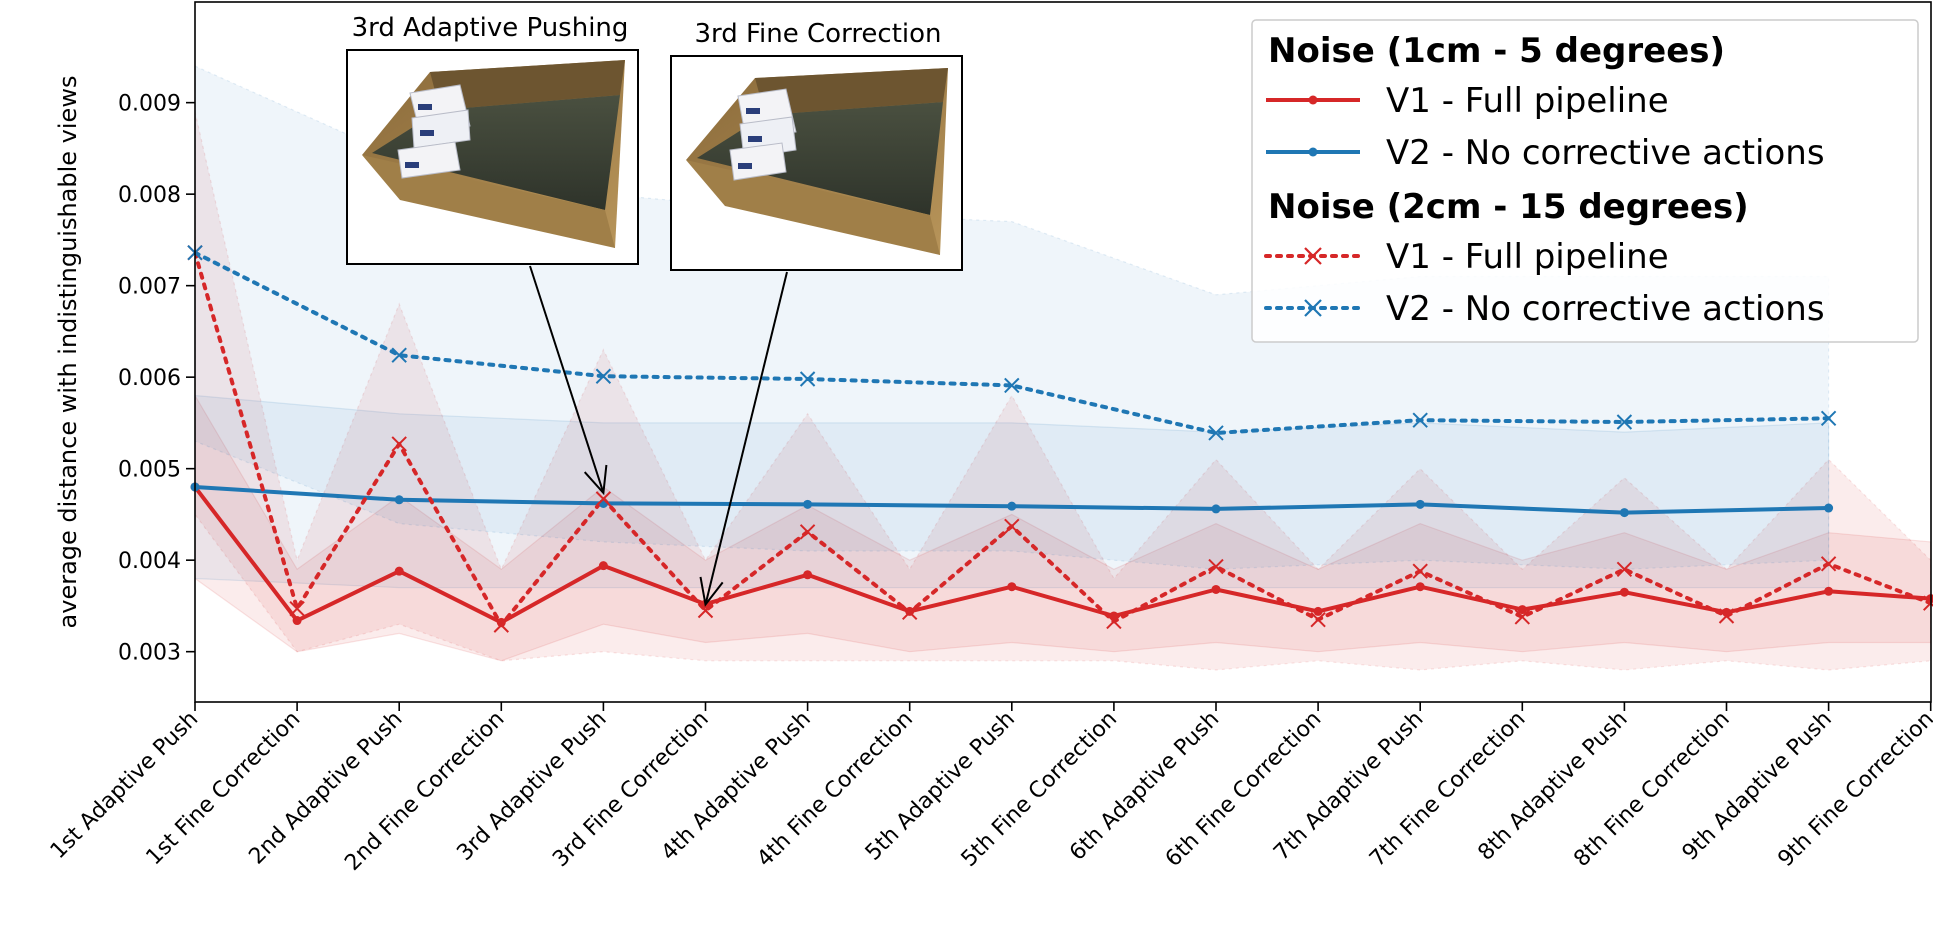  Describe the element at coordinates (149, 653) in the screenshot. I see `y-tick-label: 0.003` at that location.